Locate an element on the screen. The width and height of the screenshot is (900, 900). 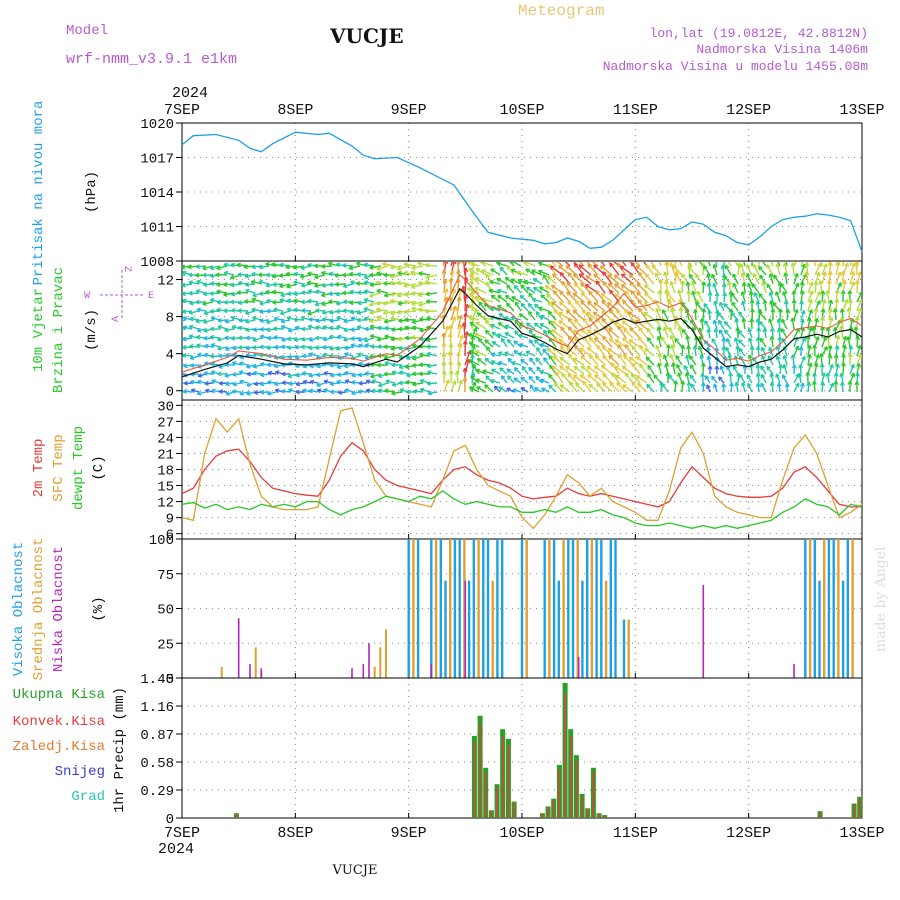
bottom-year-label: 2024 is located at coordinates (176, 849).